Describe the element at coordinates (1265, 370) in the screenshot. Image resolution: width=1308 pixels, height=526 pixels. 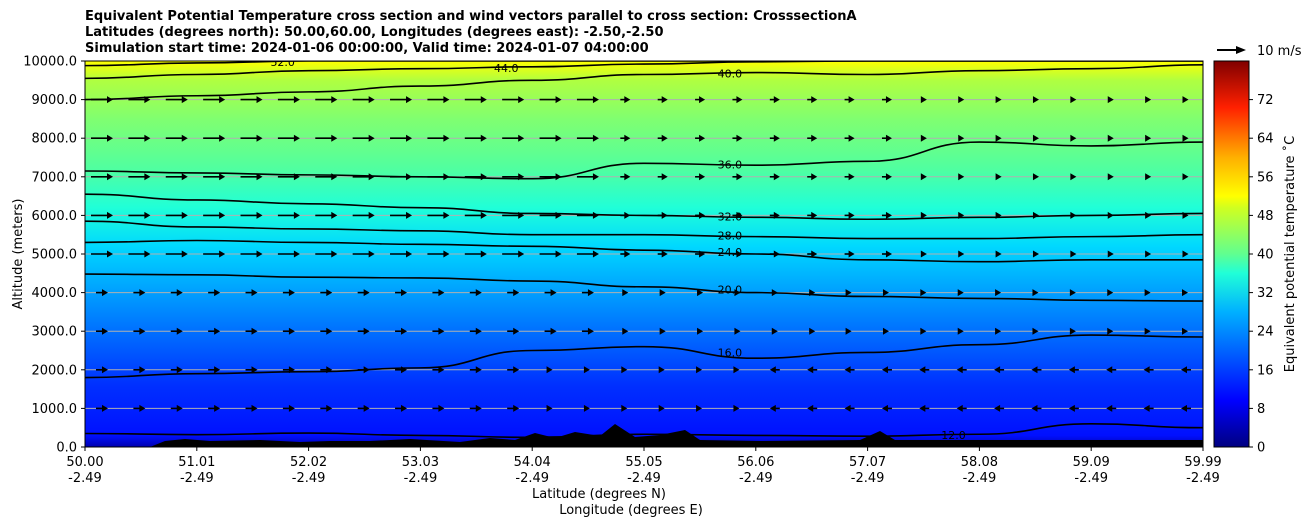
I see `colorbar-tick-label: 16` at that location.